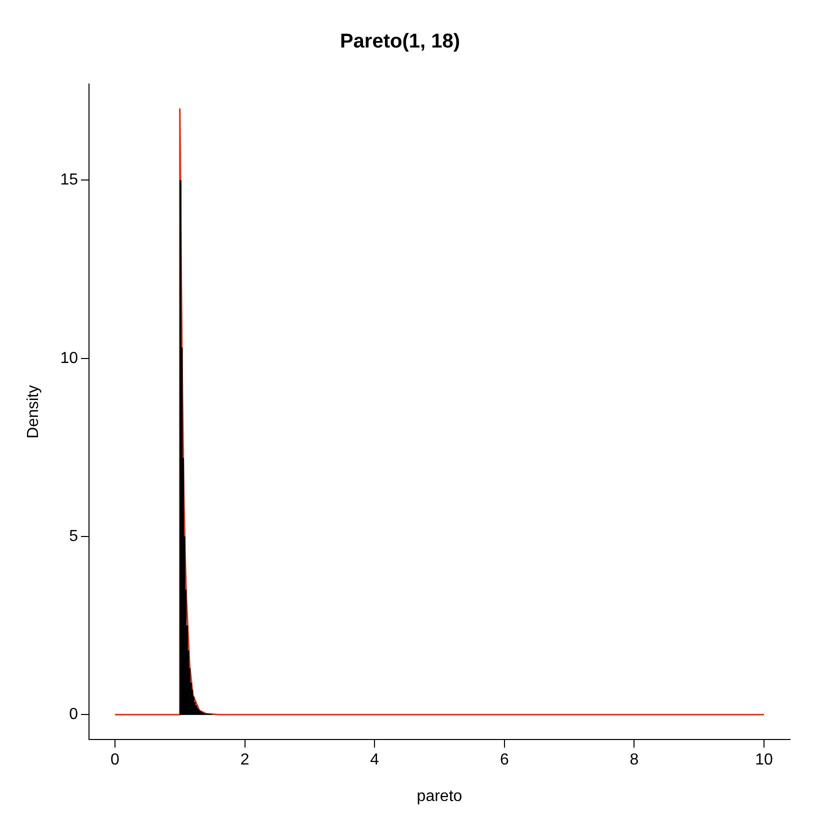  I want to click on y-tick-label: 0, so click(73, 715).